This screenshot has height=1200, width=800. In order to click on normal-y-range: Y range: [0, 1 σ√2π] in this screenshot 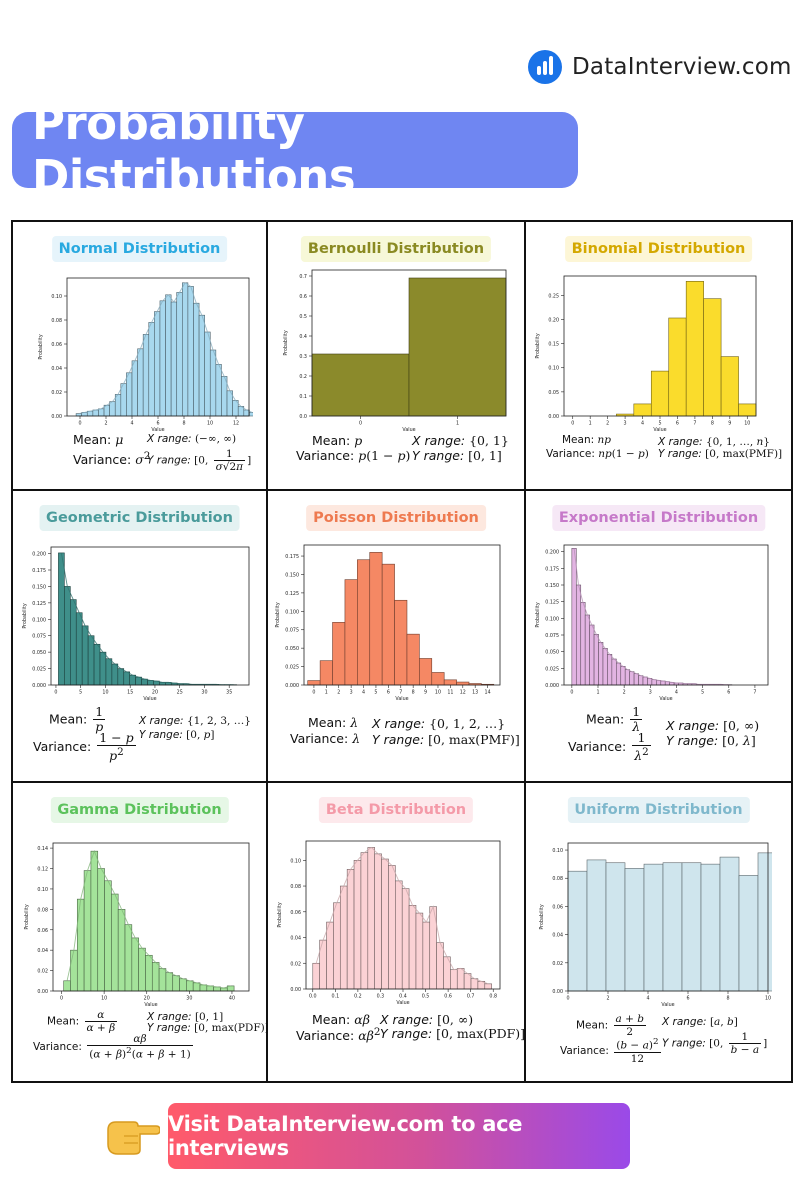, I will do `click(199, 461)`.